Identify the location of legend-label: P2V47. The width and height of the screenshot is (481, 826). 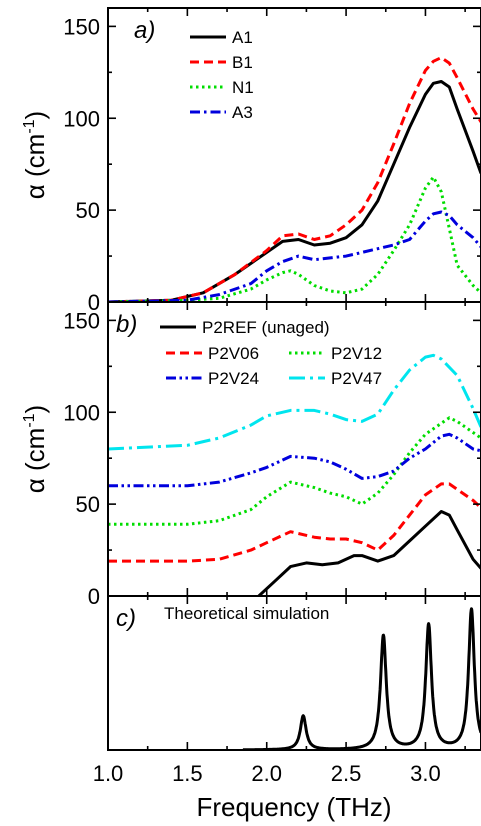
(356, 378).